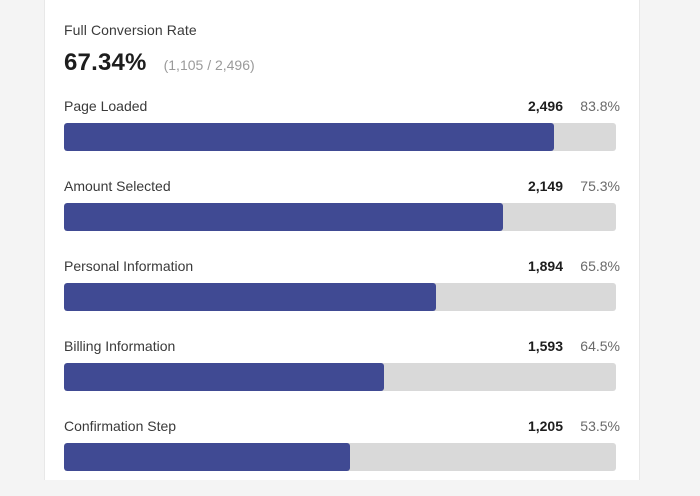  What do you see at coordinates (600, 426) in the screenshot?
I see `funnel-step-percent: 53.5%` at bounding box center [600, 426].